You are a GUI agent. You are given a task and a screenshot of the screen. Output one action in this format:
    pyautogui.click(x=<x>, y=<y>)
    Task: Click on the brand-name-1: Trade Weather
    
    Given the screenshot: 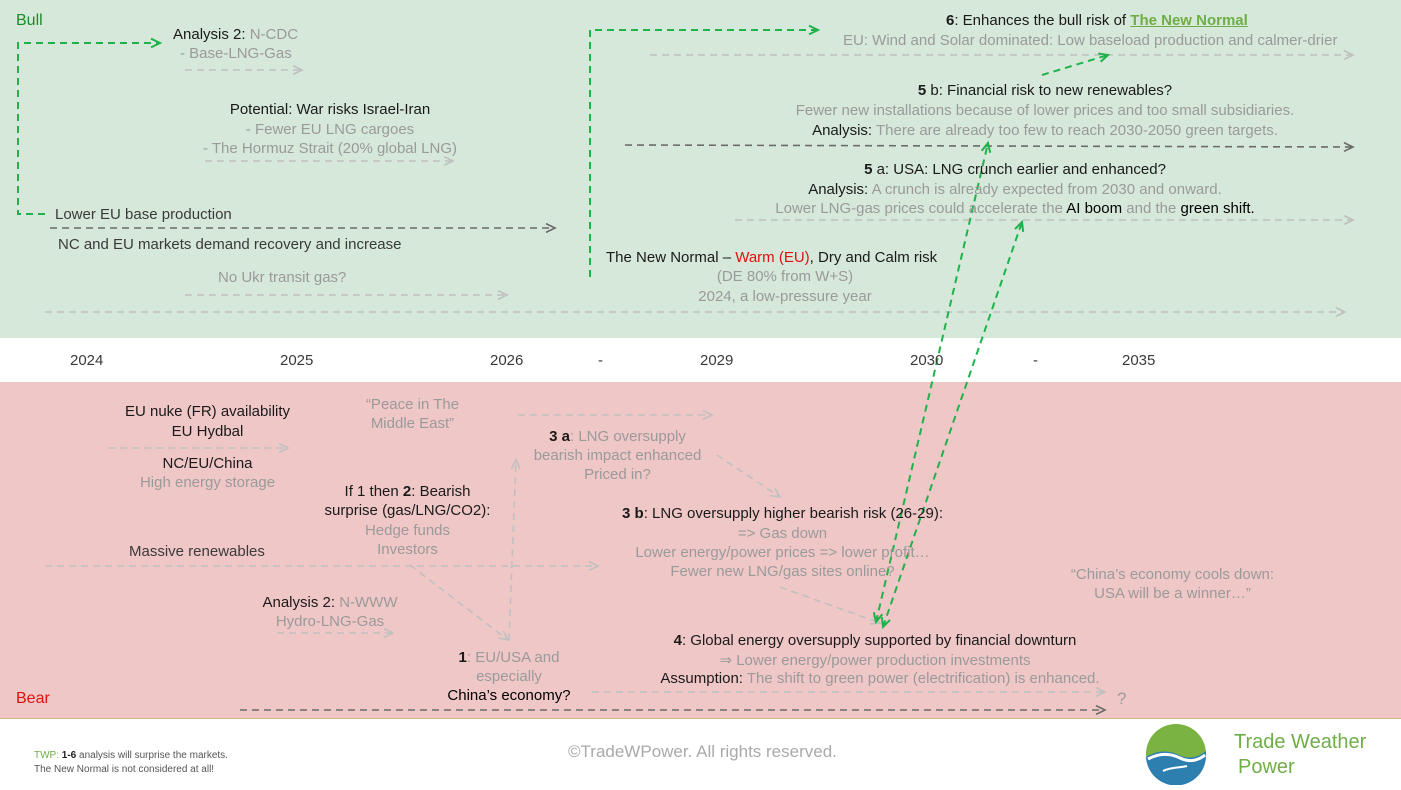 What is the action you would take?
    pyautogui.click(x=1300, y=742)
    